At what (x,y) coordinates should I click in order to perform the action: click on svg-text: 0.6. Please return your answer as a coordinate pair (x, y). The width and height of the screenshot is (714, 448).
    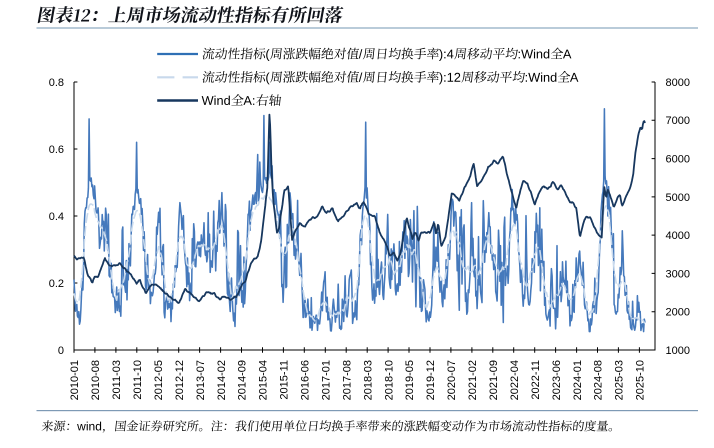
    Looking at the image, I should click on (56, 150).